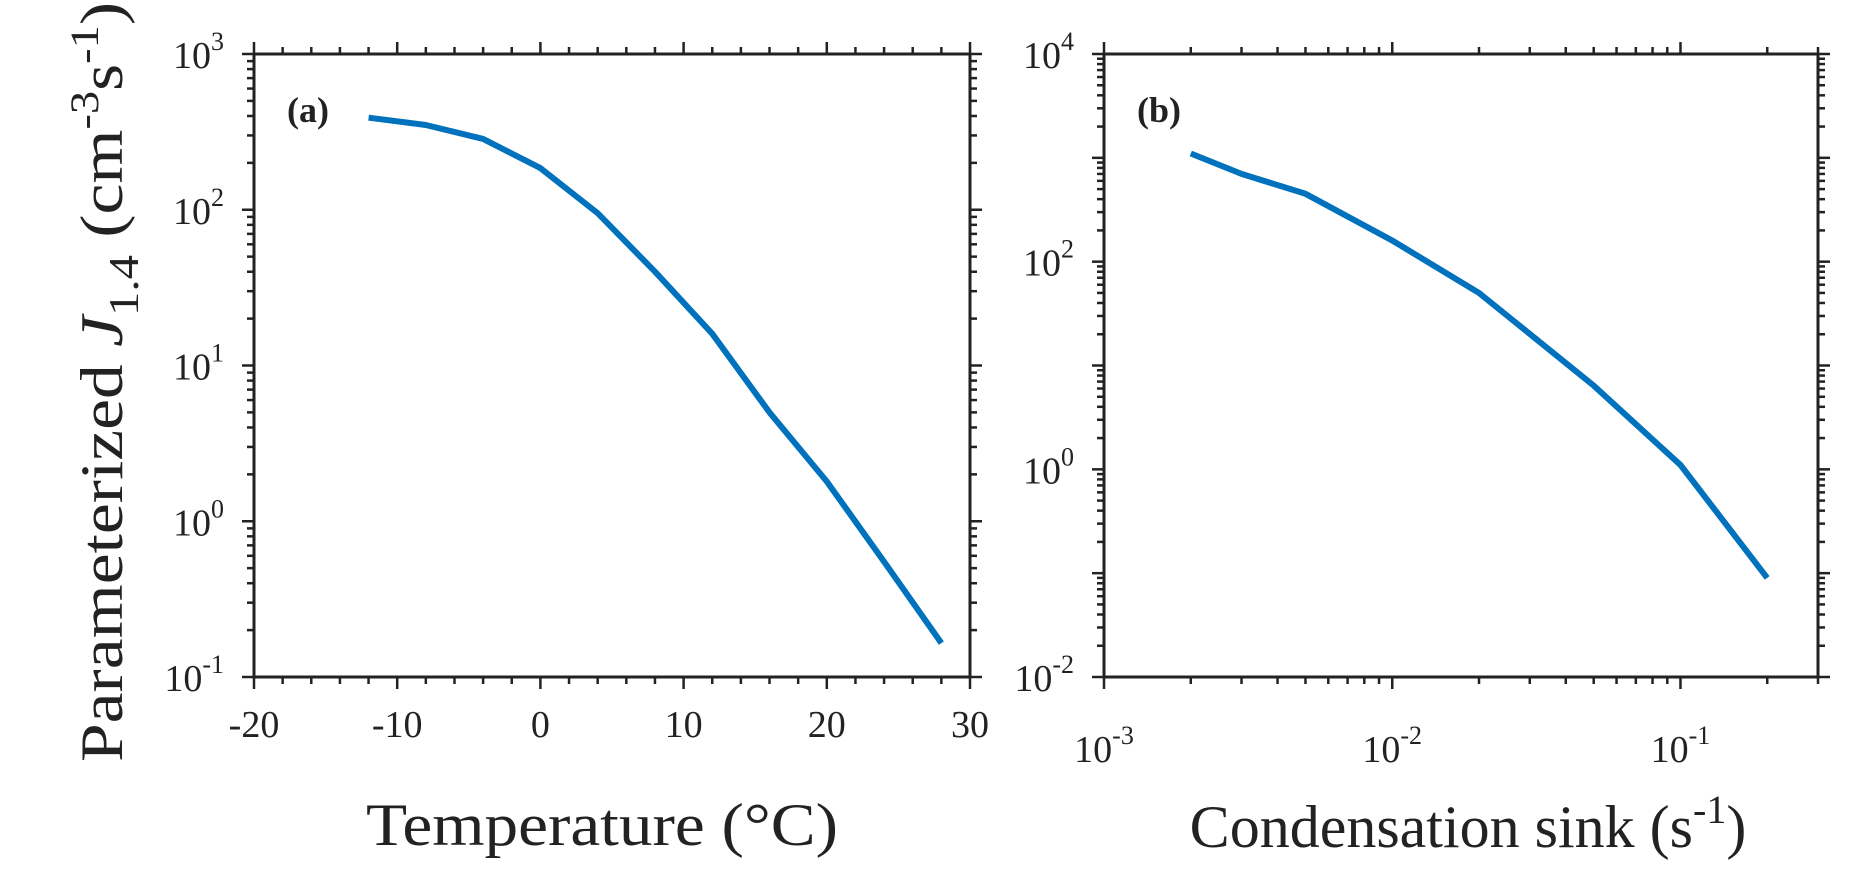 The height and width of the screenshot is (888, 1852). What do you see at coordinates (540, 725) in the screenshot?
I see `x-tick-label: 0` at bounding box center [540, 725].